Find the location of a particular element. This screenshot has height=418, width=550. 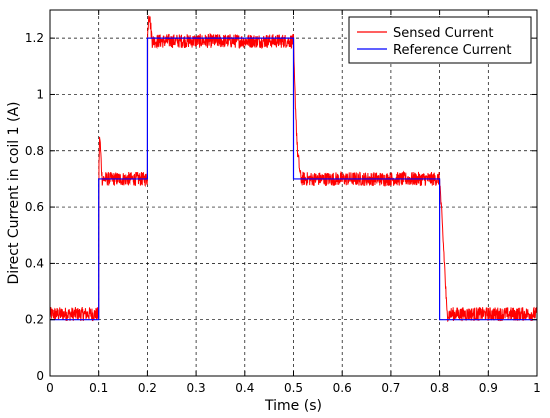

x-tick-label: 1 is located at coordinates (537, 388).